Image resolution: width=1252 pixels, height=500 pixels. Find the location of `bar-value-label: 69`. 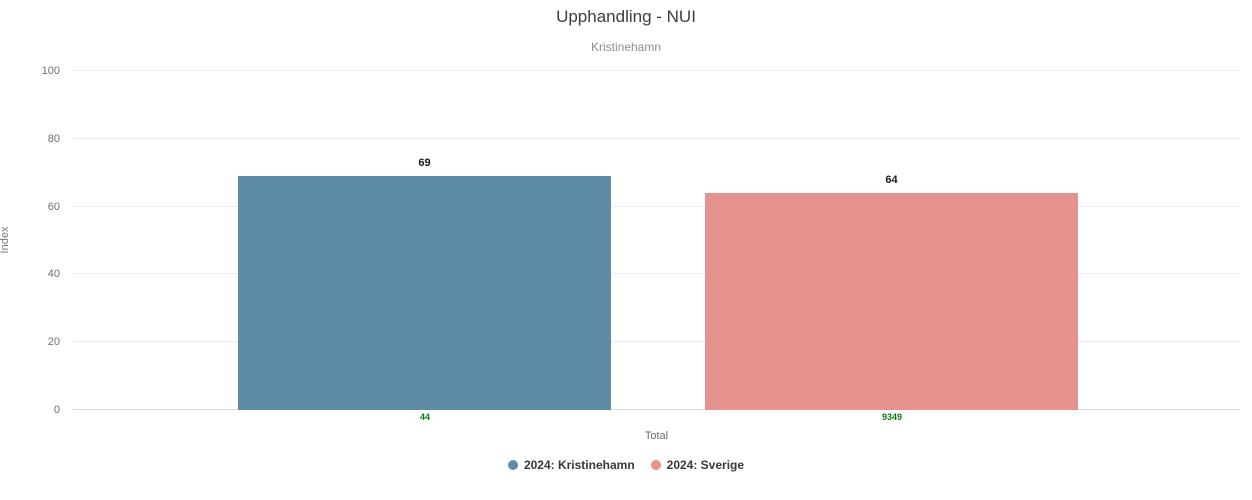

bar-value-label: 69 is located at coordinates (424, 163).